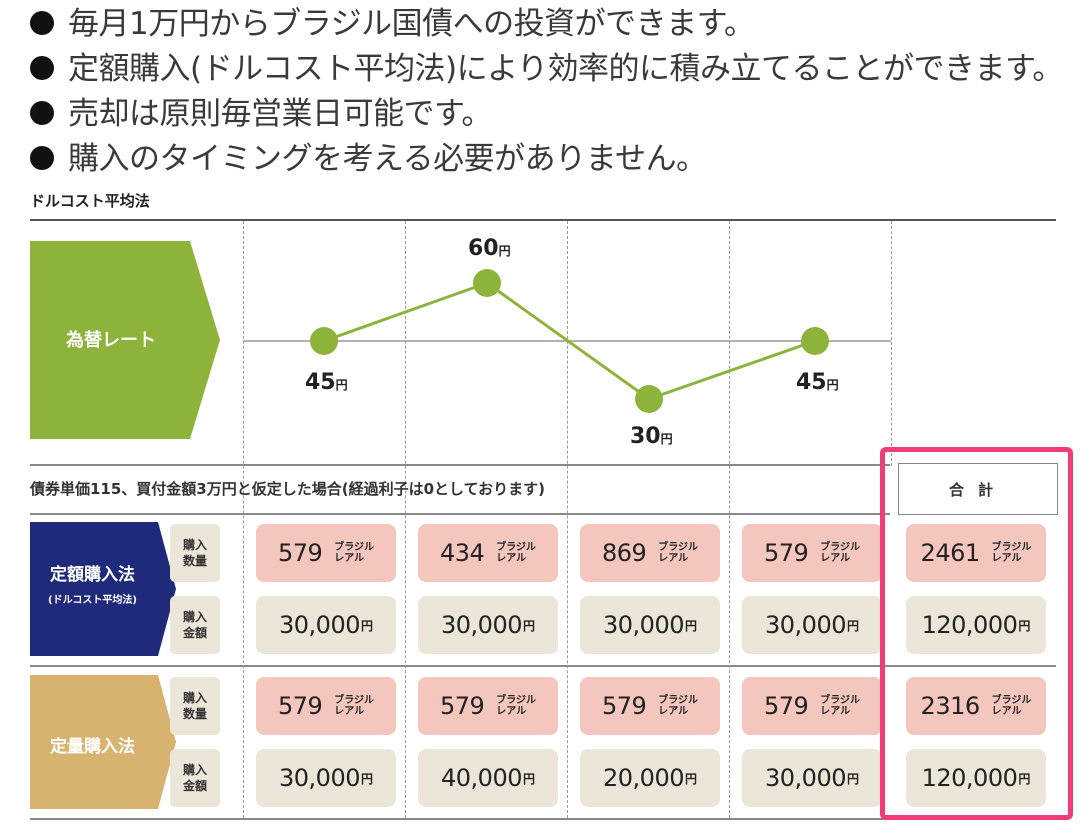  Describe the element at coordinates (462, 553) in the screenshot. I see `cell-value: 434` at that location.